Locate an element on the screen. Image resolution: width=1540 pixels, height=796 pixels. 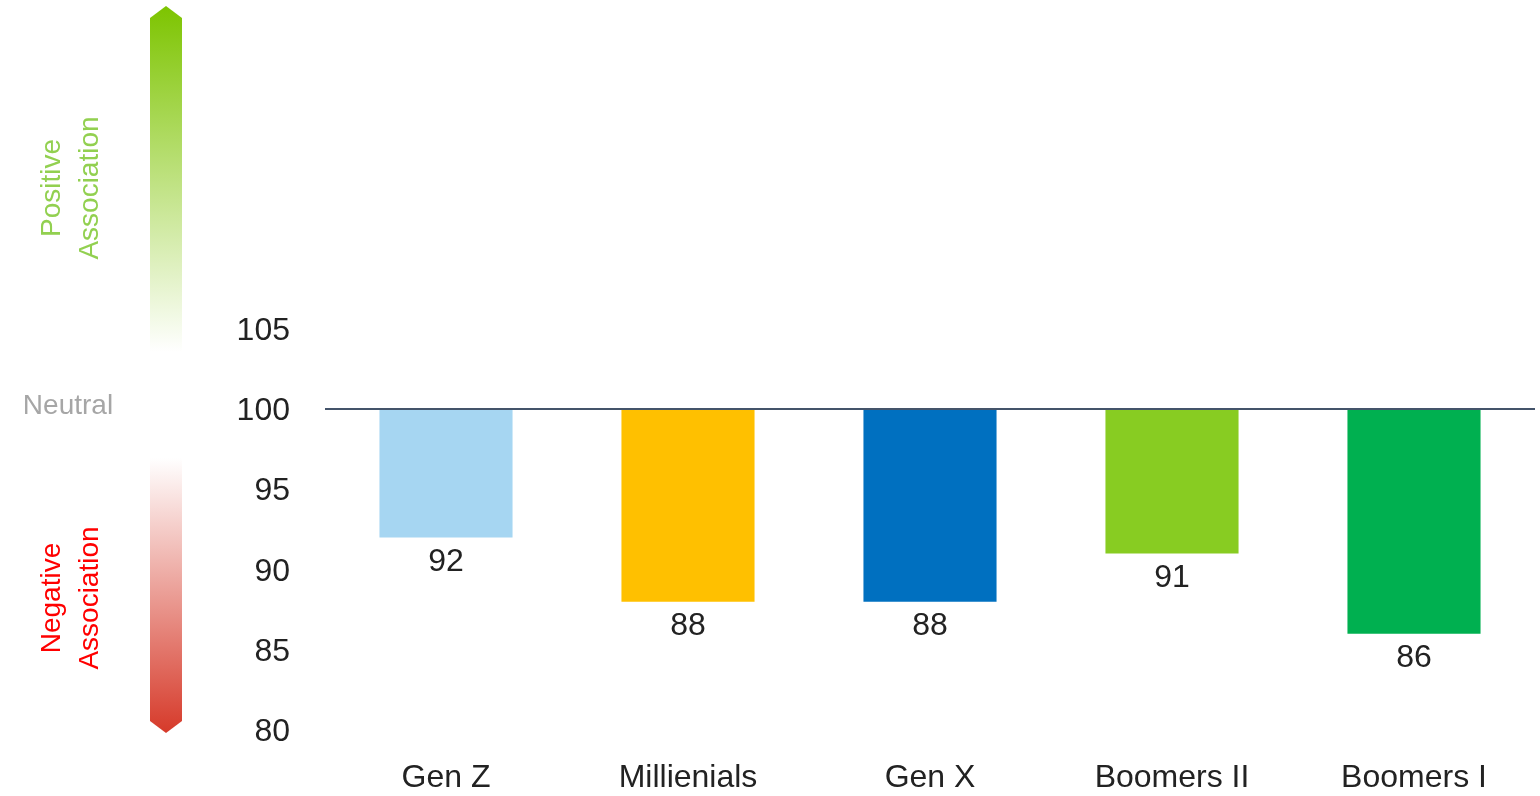
text: Positive Association is located at coordinates (69, 188).